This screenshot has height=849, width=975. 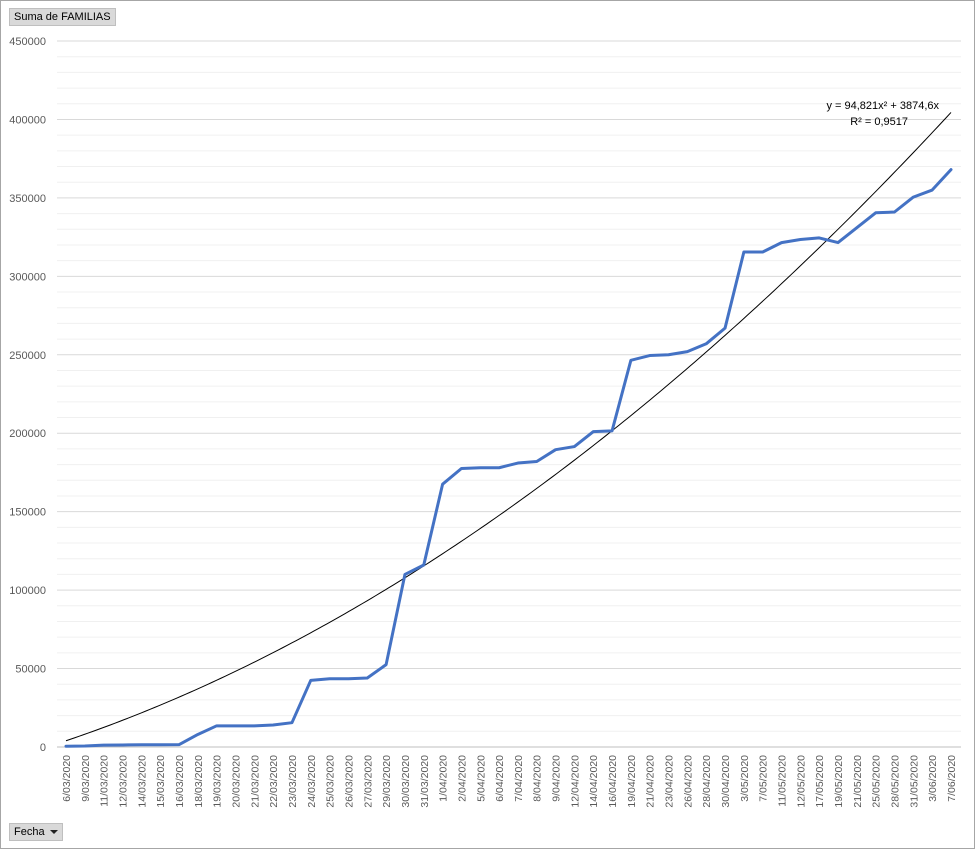 I want to click on x-tick-label: 3/05/2020, so click(x=745, y=778).